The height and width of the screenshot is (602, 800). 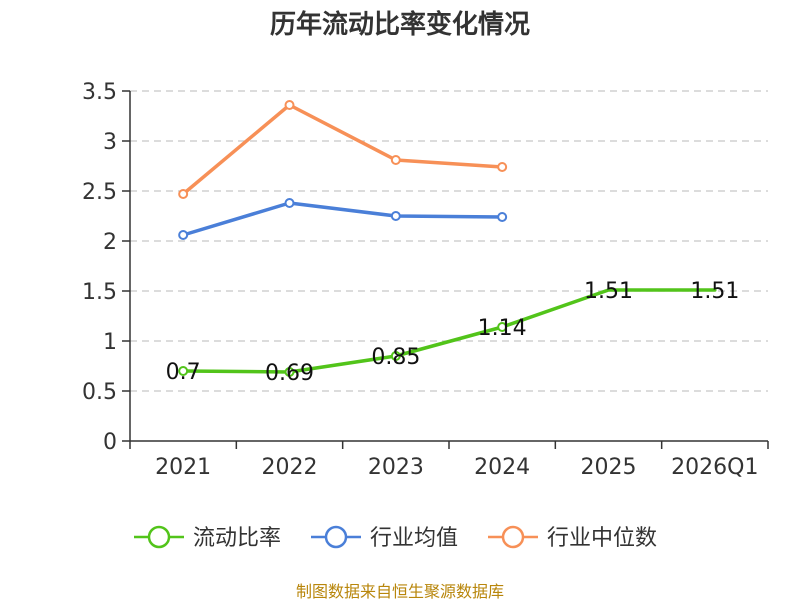 I want to click on data-label-0-1: 0.69, so click(x=289, y=373).